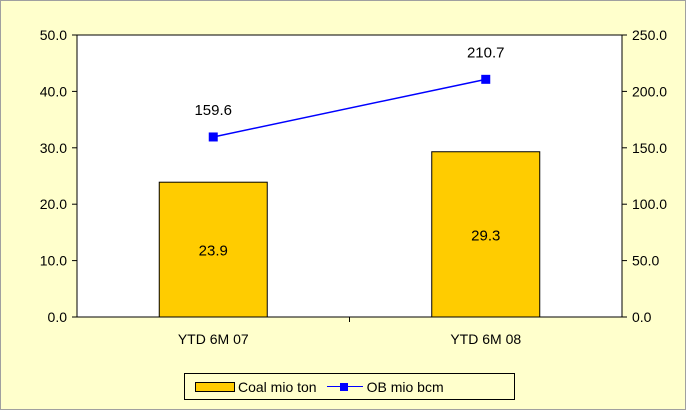 This screenshot has width=686, height=411. I want to click on y-left-tick-label: 20.0, so click(53, 204).